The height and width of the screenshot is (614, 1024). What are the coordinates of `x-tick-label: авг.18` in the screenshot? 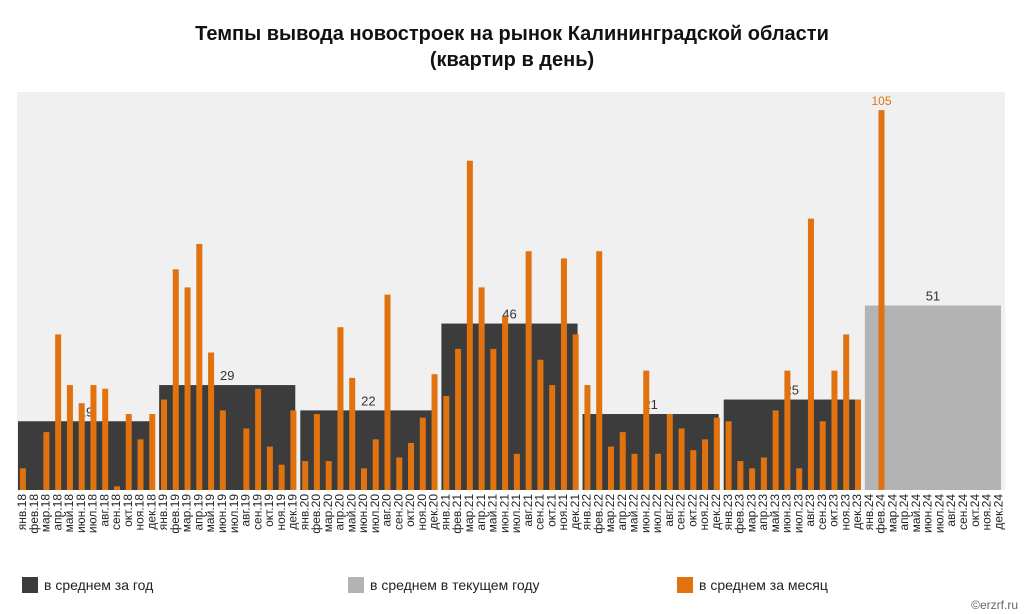 It's located at (104, 510).